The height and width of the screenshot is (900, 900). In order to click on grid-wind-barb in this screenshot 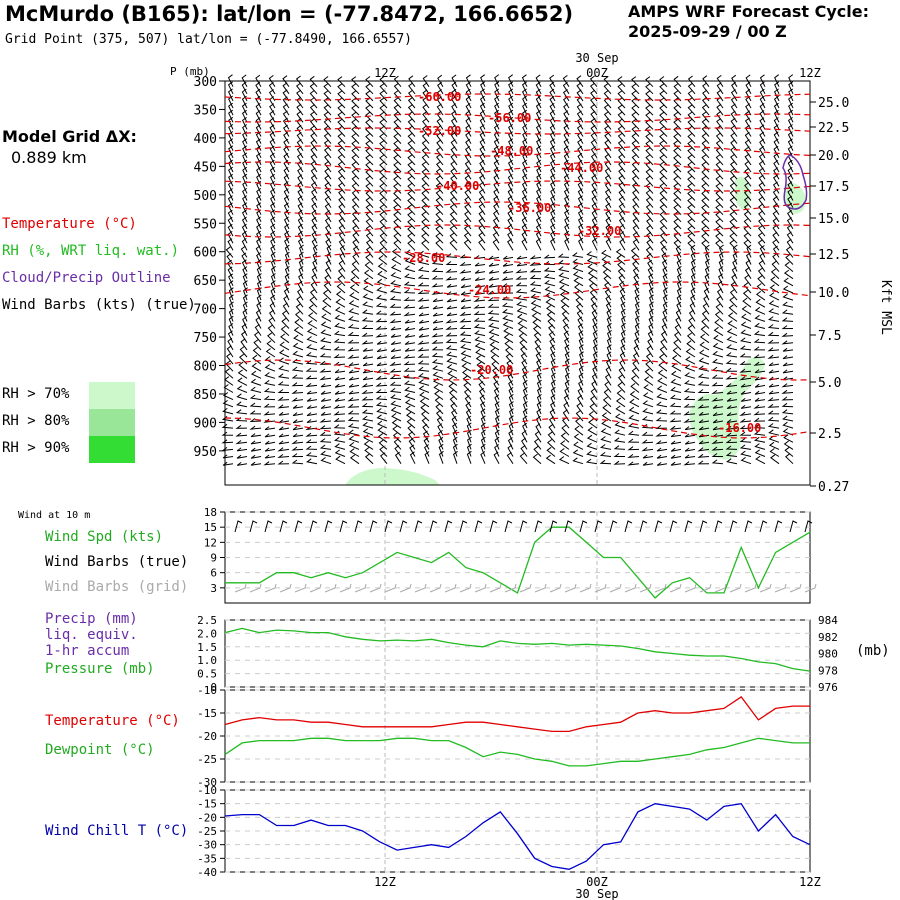, I will do `click(495, 588)`.